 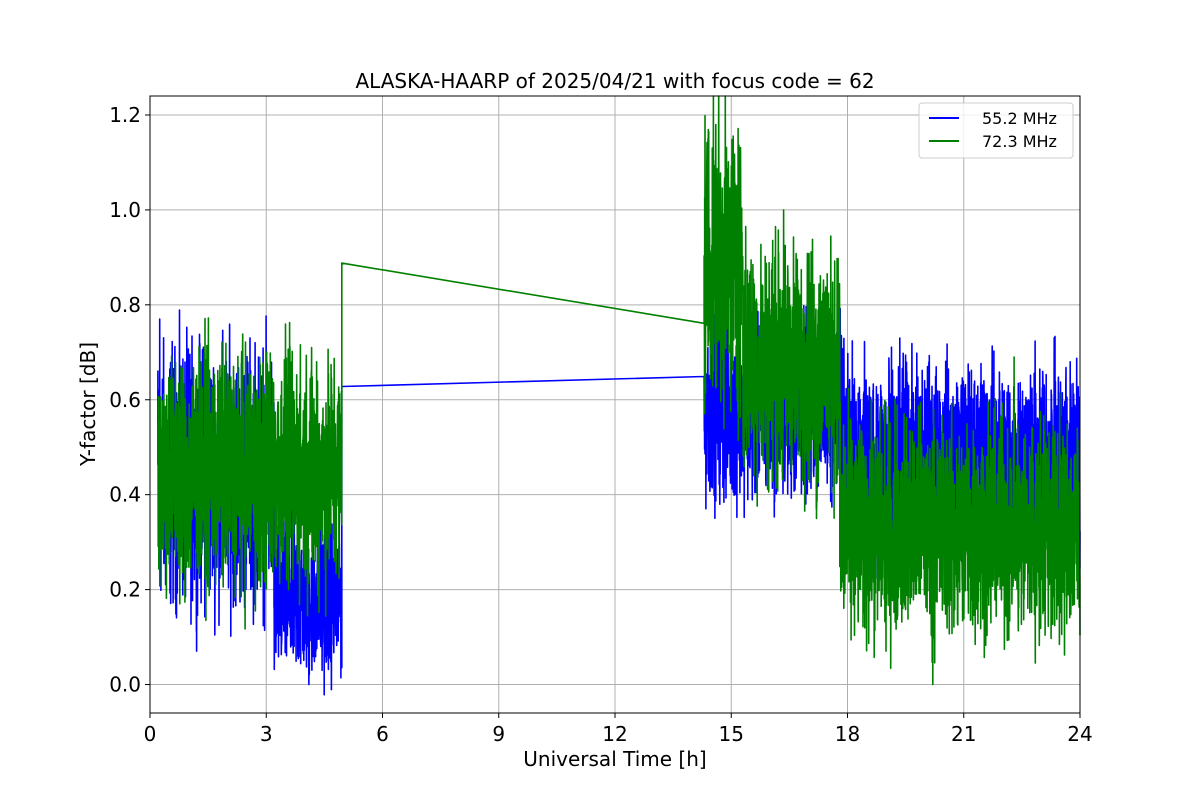 I want to click on x-tick-label: 3, so click(x=266, y=734).